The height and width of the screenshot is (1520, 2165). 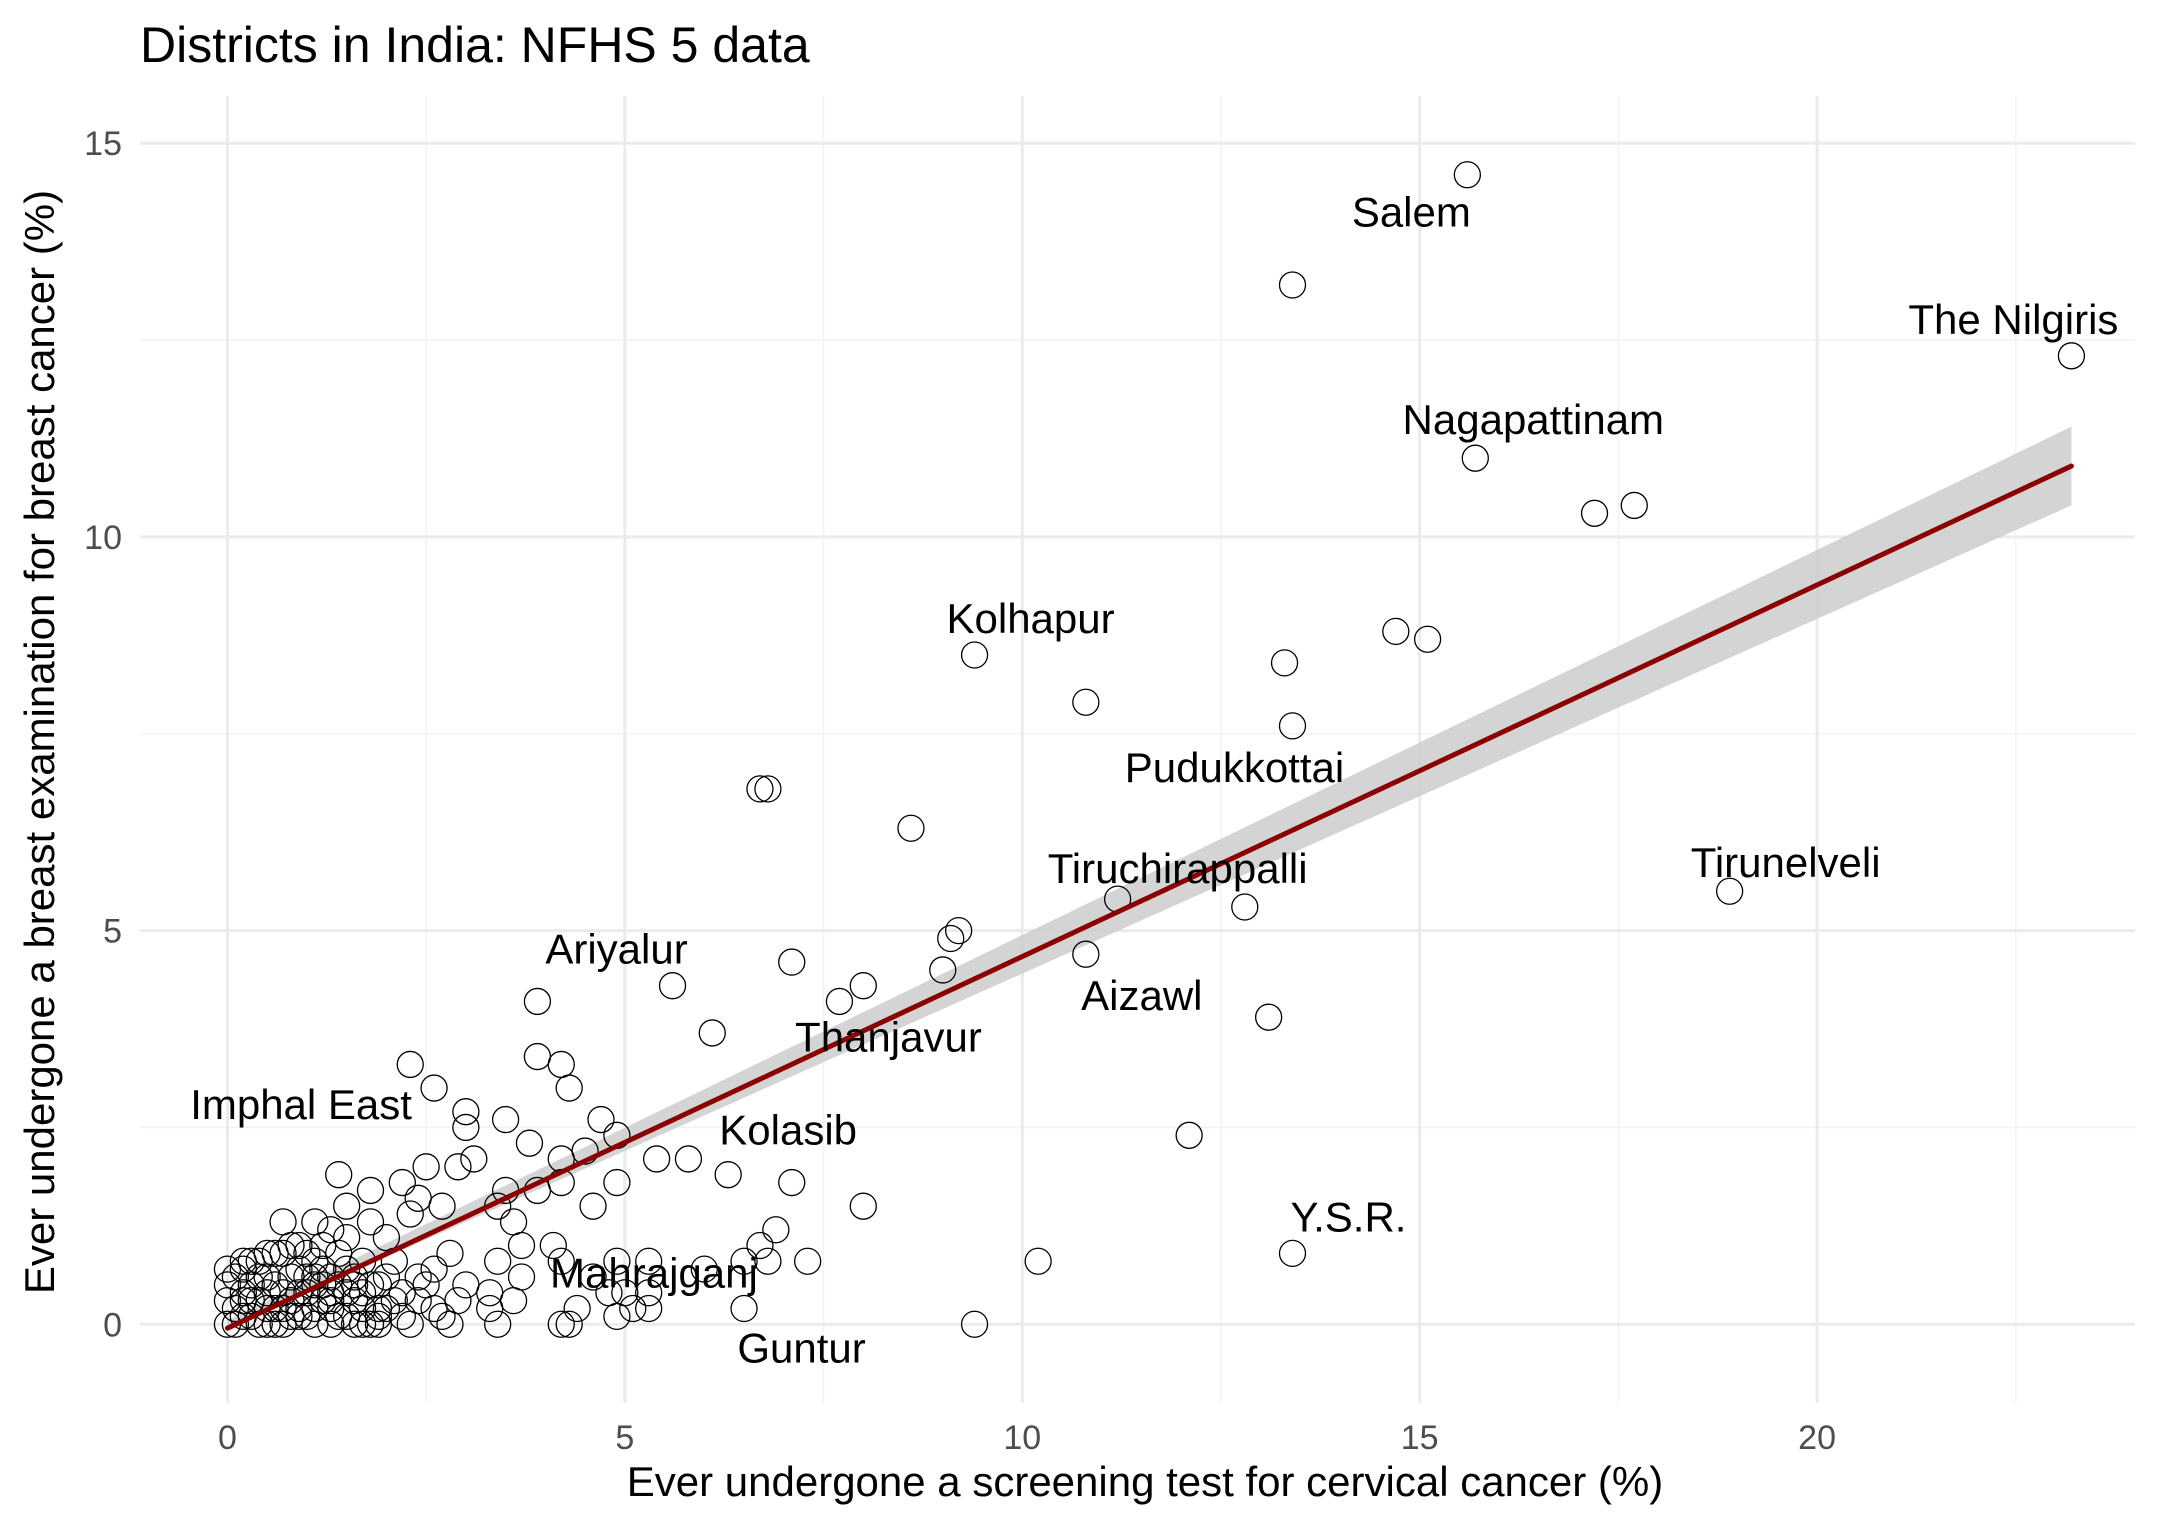 I want to click on y-tick-label: 0, so click(x=112, y=1325).